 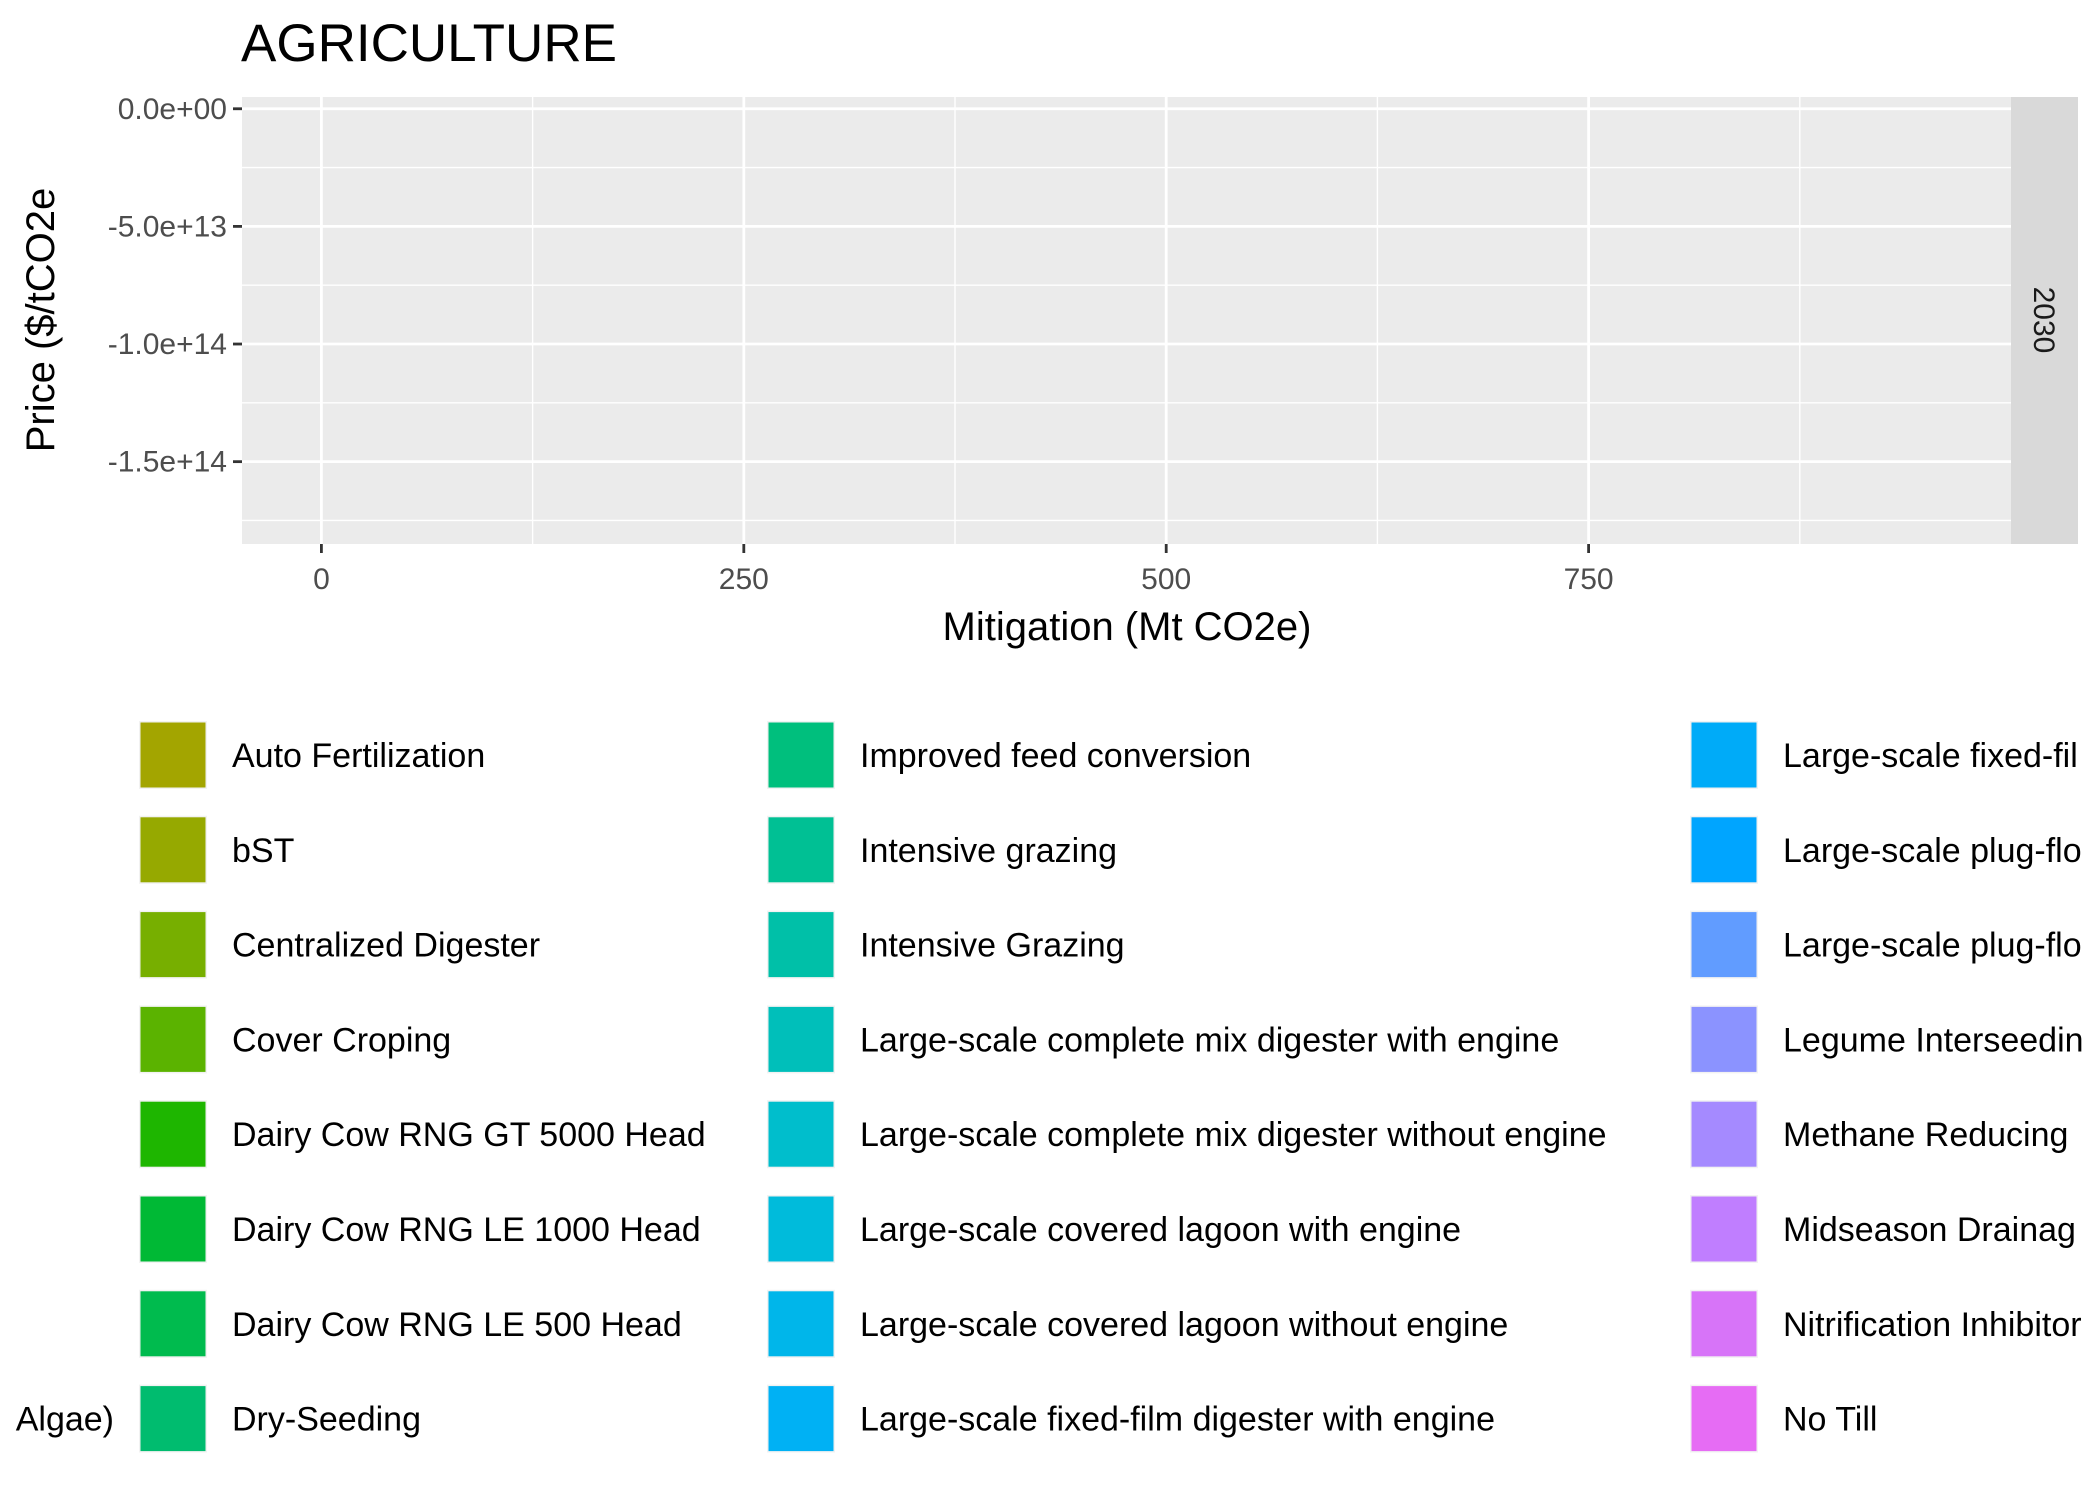 What do you see at coordinates (744, 579) in the screenshot?
I see `x-tick-label: 250` at bounding box center [744, 579].